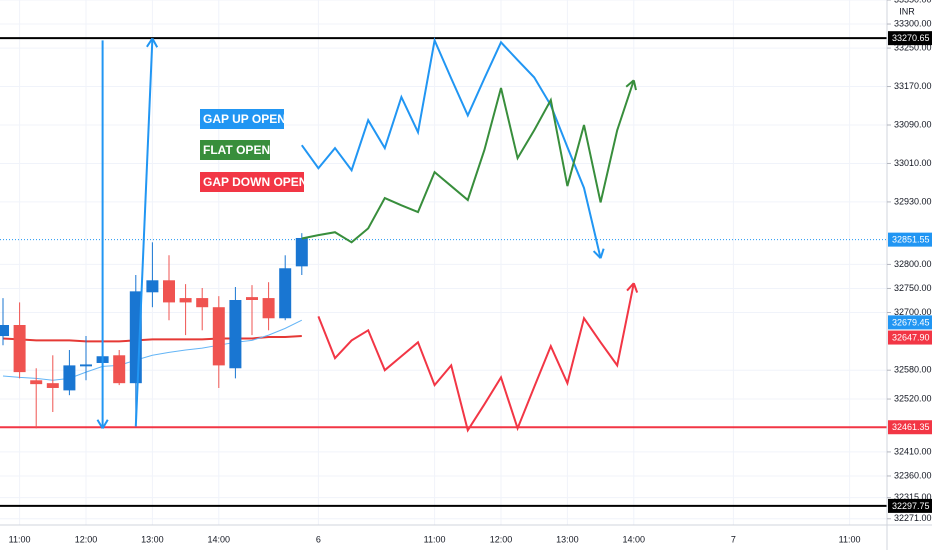 This screenshot has height=550, width=932. What do you see at coordinates (913, 288) in the screenshot?
I see `y-tick-label: 32750.00` at bounding box center [913, 288].